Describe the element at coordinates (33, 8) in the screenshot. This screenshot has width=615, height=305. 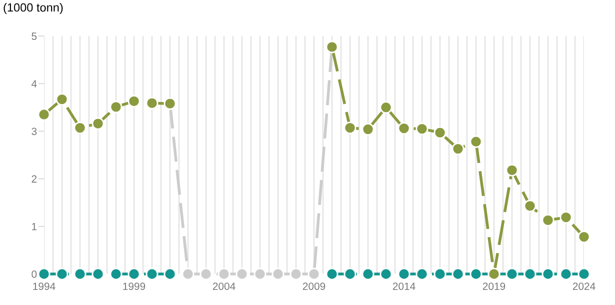
I see `y-axis-title: (1000 tonn)` at that location.